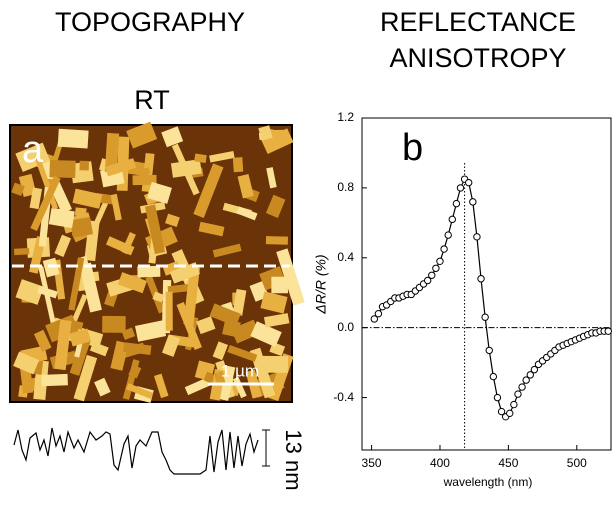 The width and height of the screenshot is (612, 506). I want to click on y-tick-label: 0.4, so click(345, 257).